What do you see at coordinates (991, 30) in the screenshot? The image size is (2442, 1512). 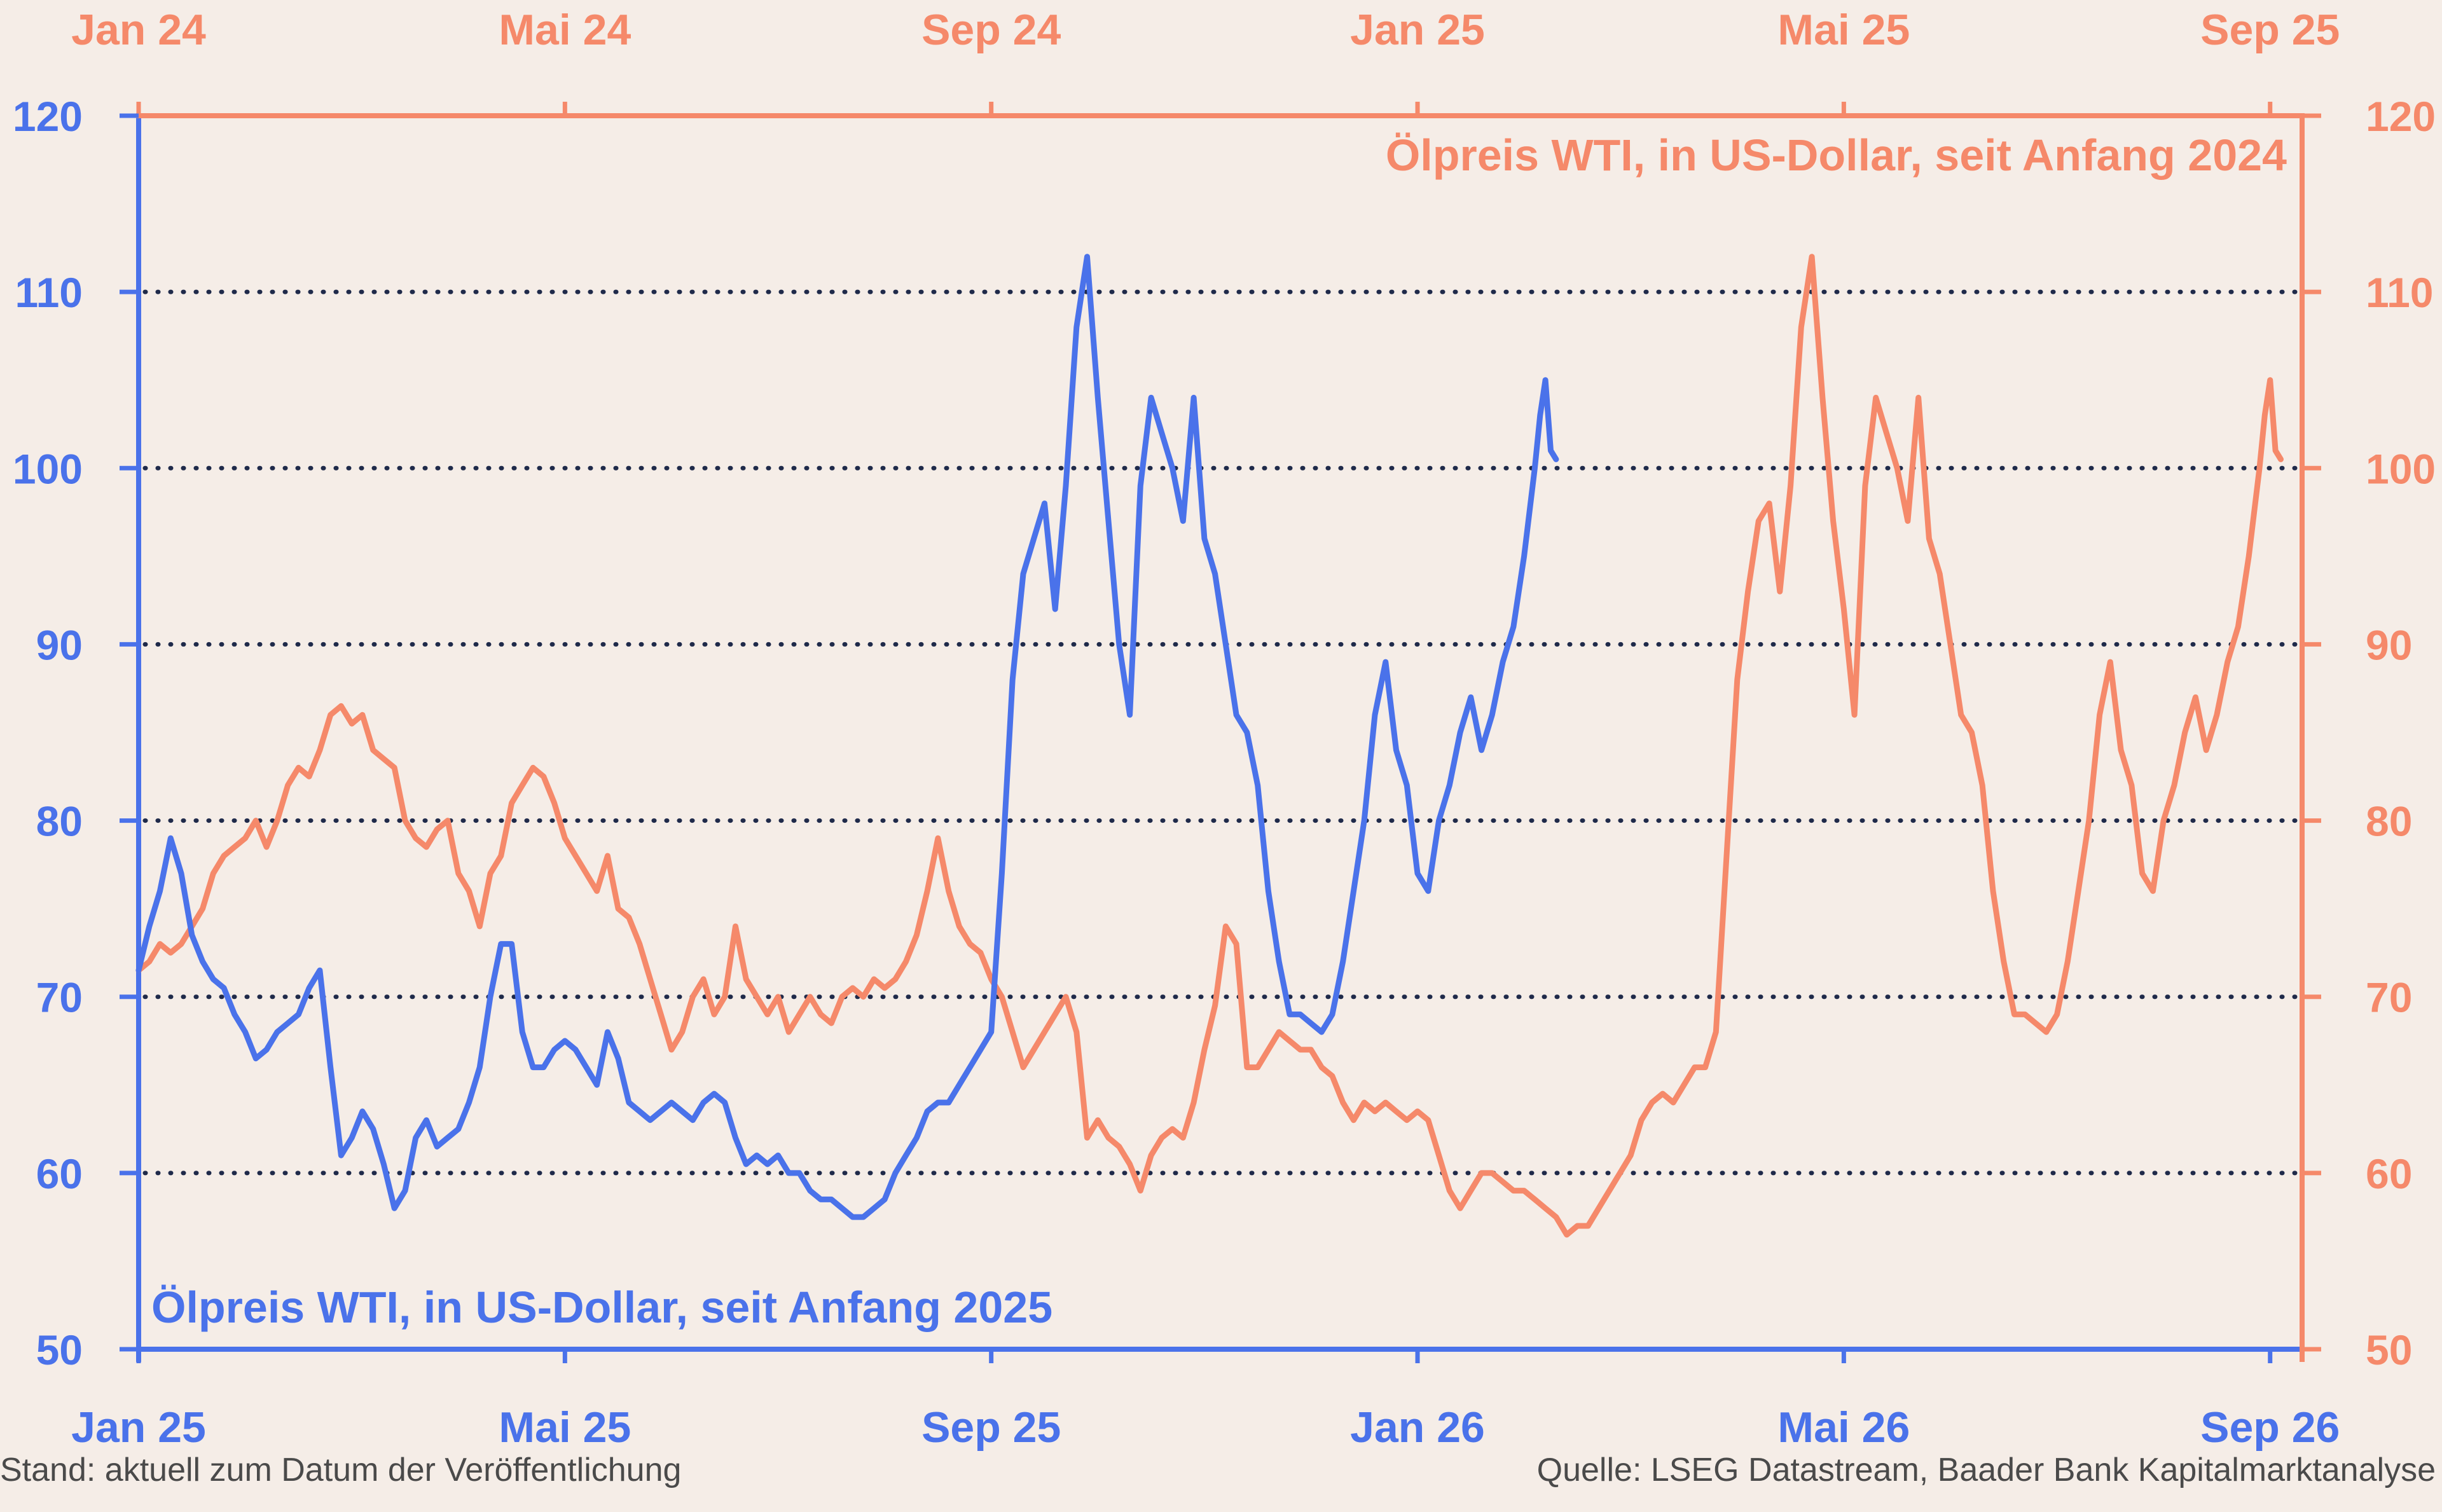 I see `top-tick-label: Sep 24` at bounding box center [991, 30].